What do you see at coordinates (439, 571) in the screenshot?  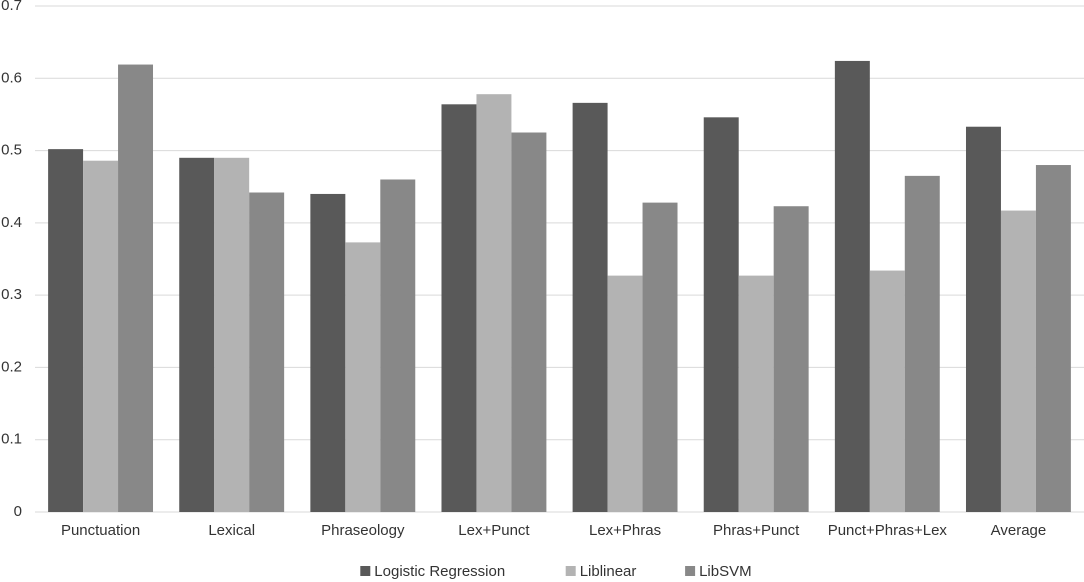 I see `legend-label: Logistic Regression` at bounding box center [439, 571].